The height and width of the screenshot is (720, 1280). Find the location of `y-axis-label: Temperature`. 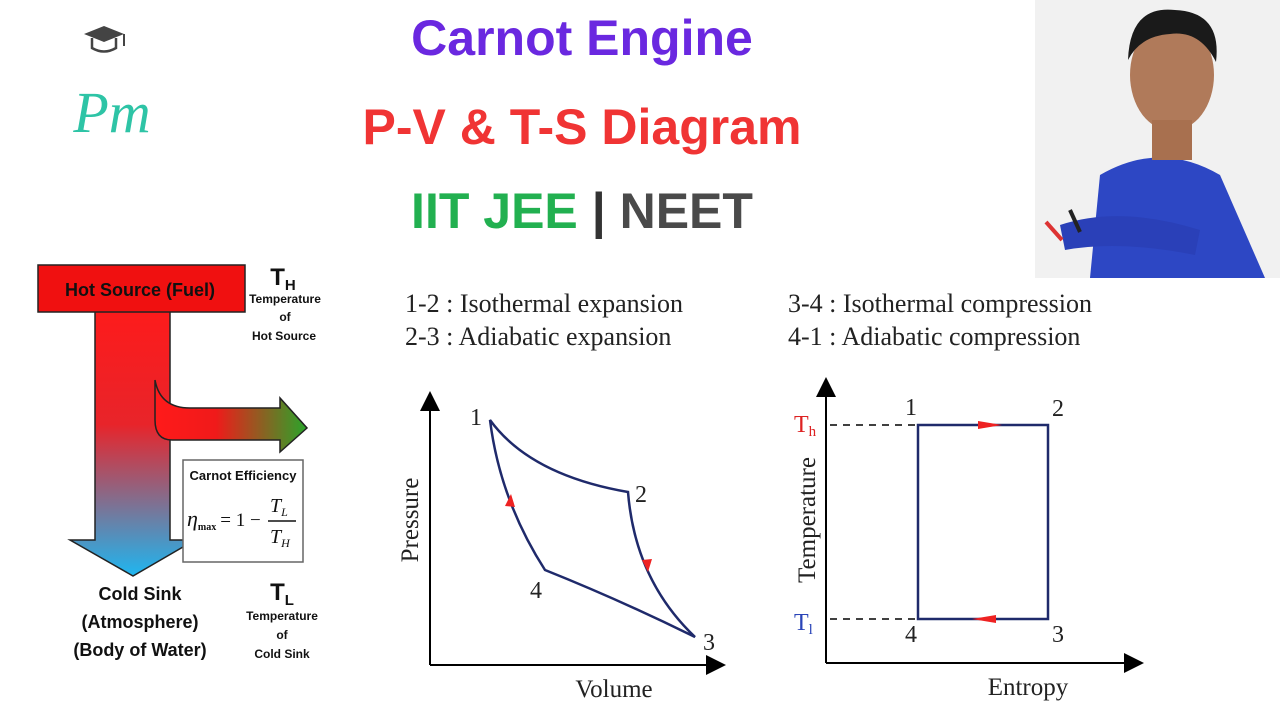

y-axis-label: Temperature is located at coordinates (807, 520).